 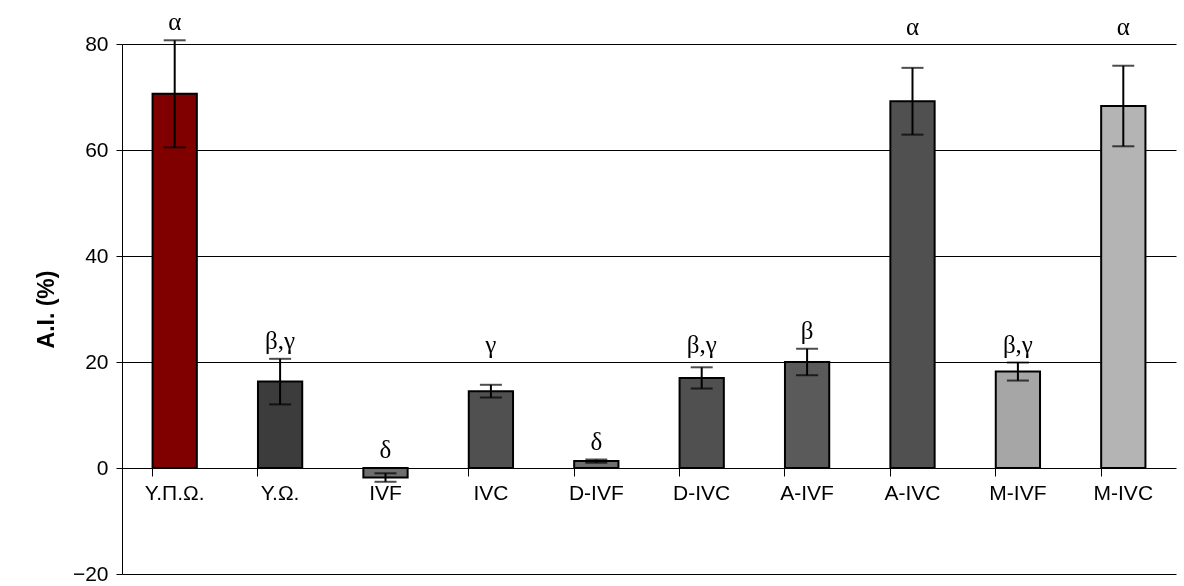 I want to click on x-tick-label: IVC, so click(x=491, y=492).